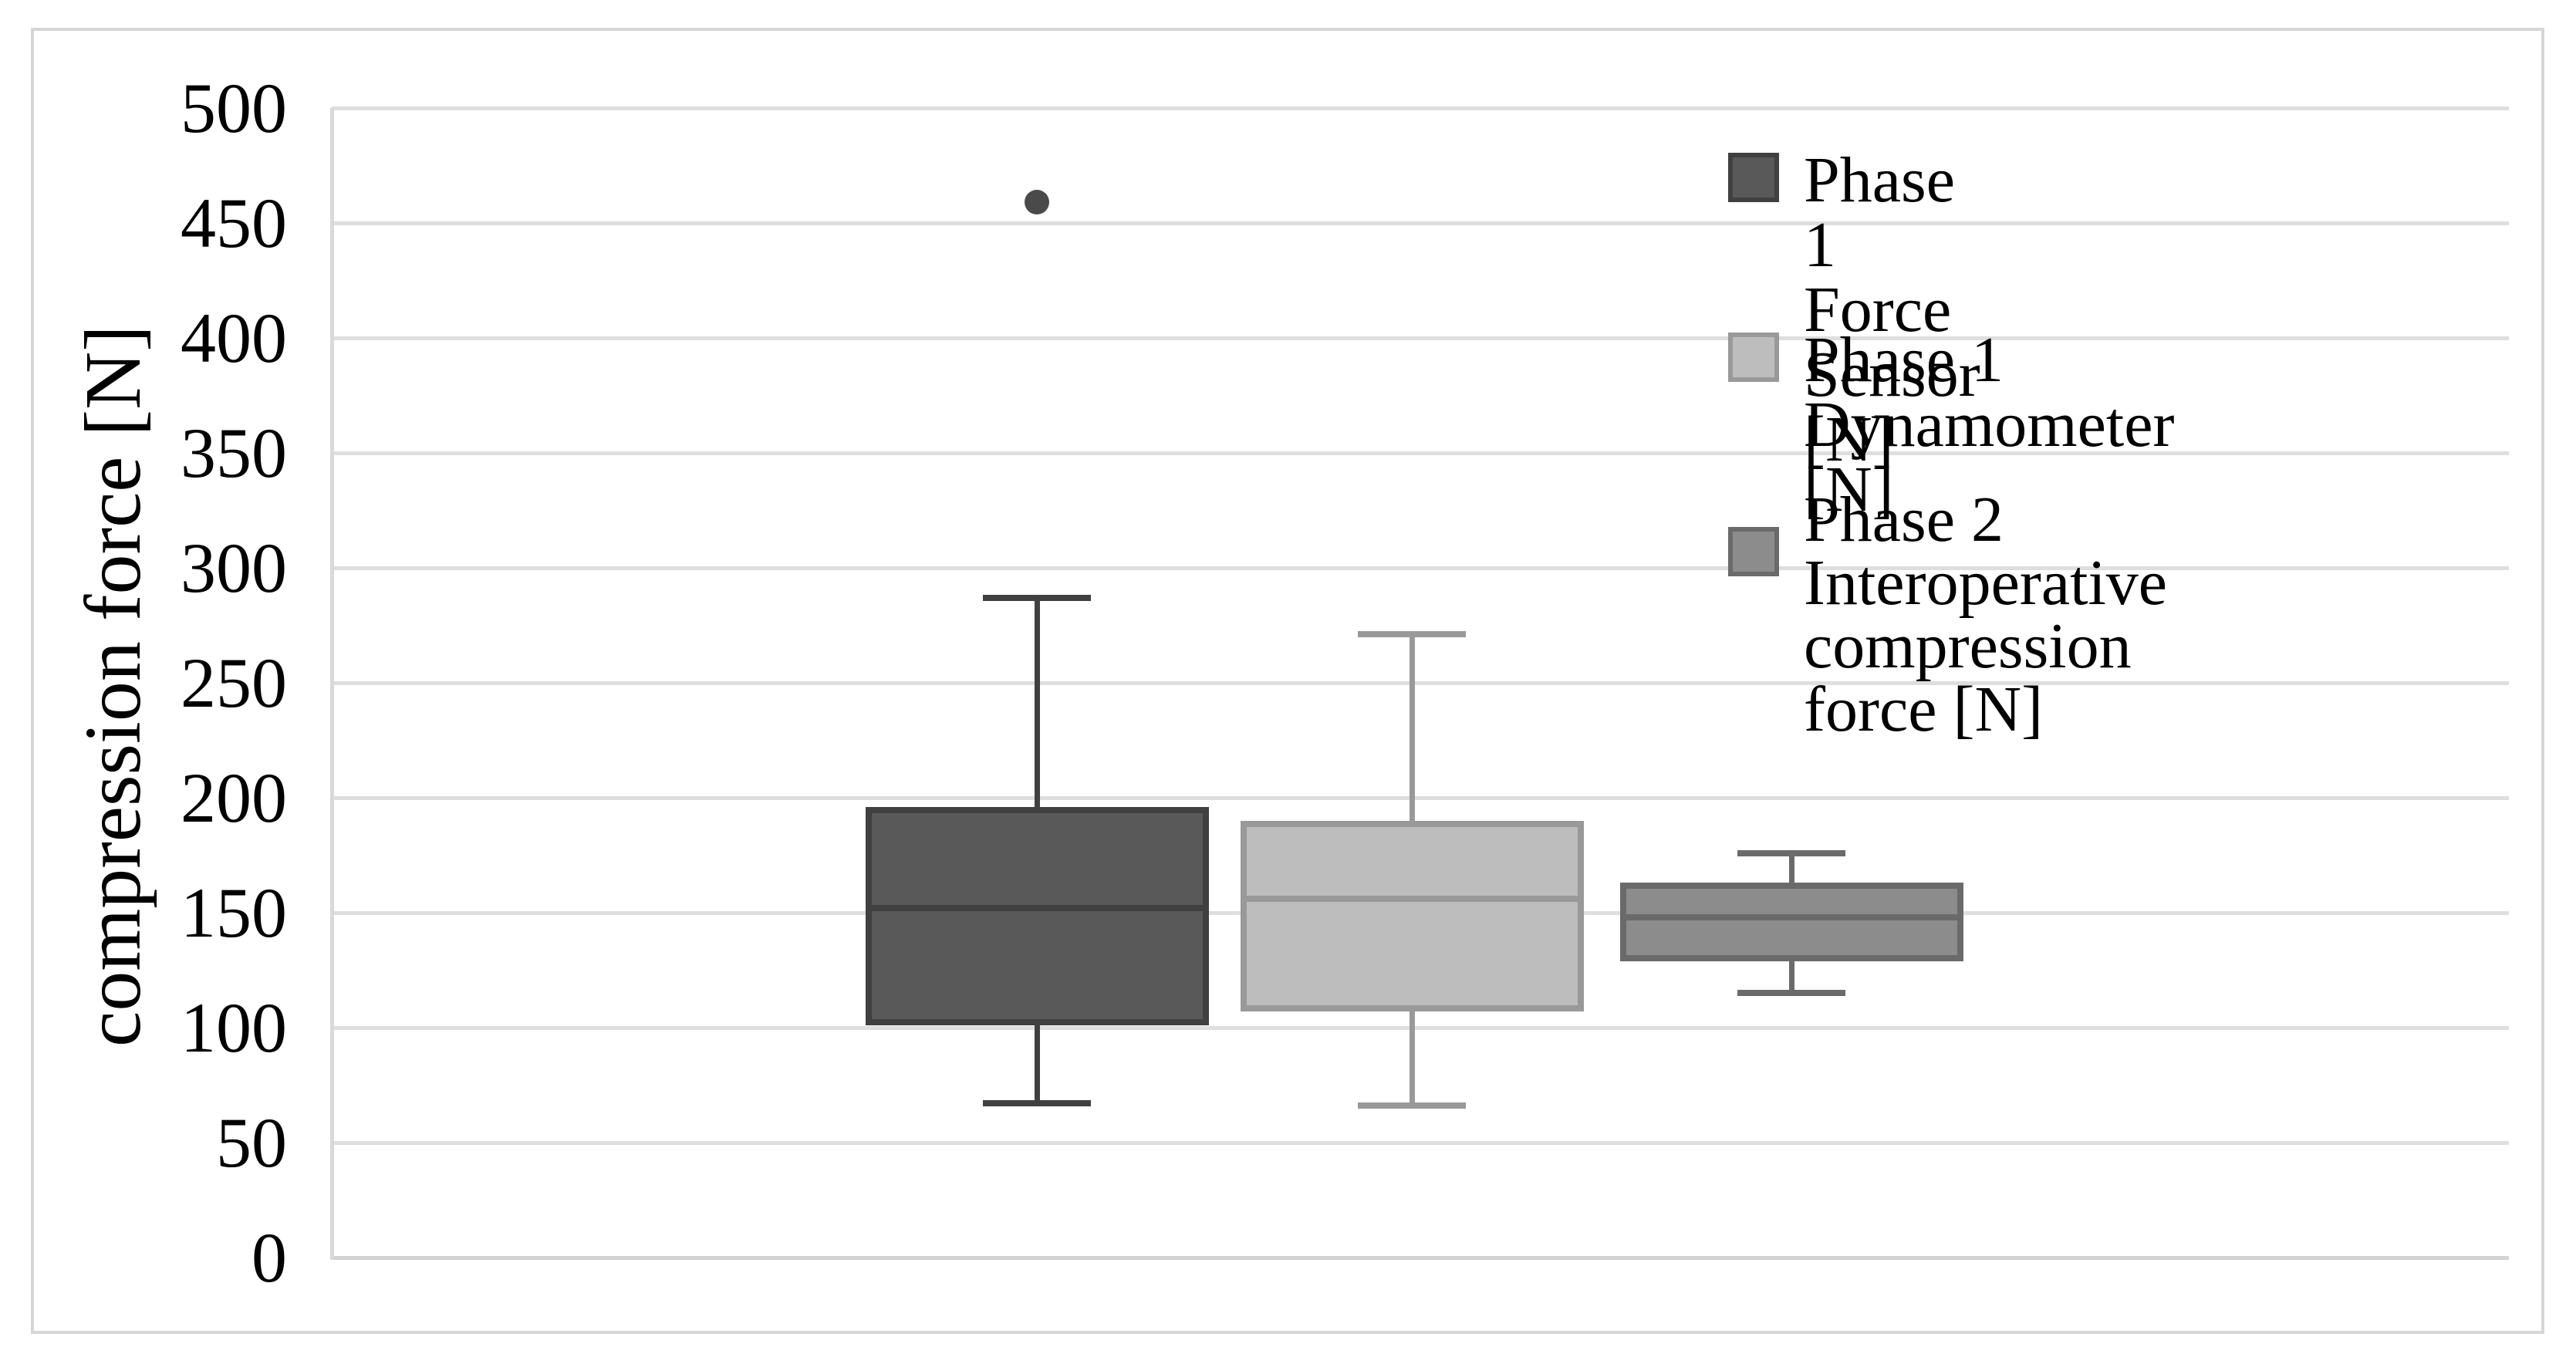  I want to click on whisker-upper-stem-phase-1-dynamometer-n, so click(1412, 727).